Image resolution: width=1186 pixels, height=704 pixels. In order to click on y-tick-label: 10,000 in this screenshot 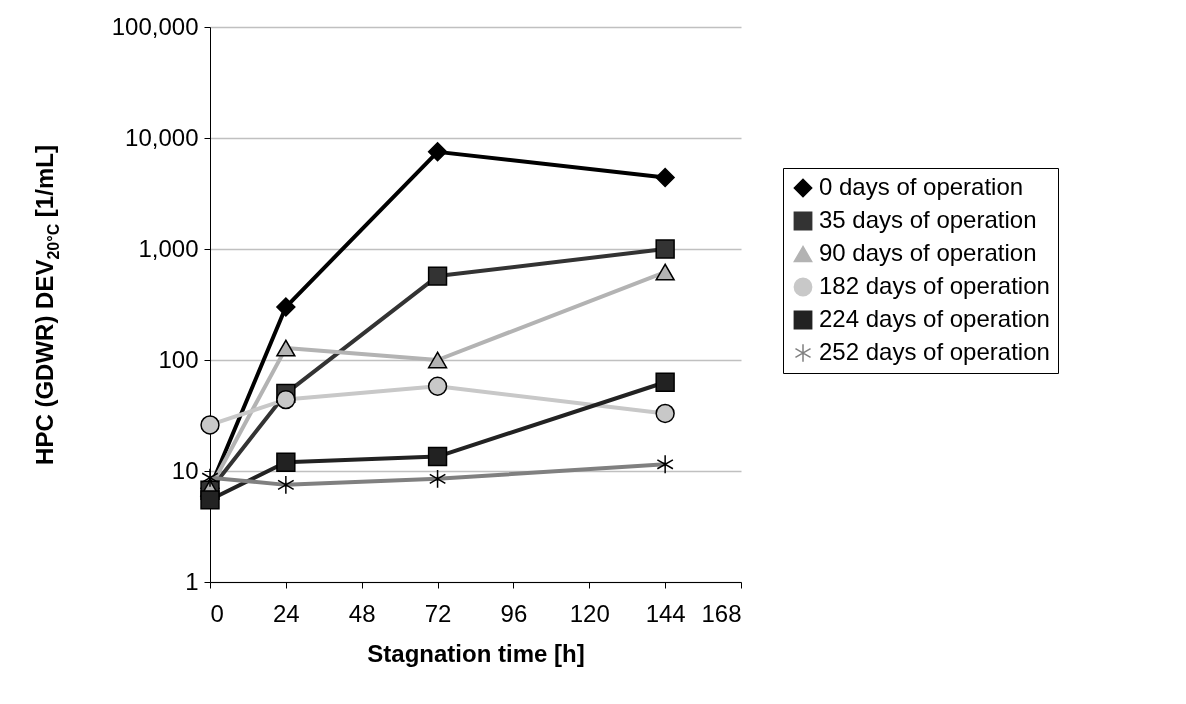, I will do `click(162, 137)`.